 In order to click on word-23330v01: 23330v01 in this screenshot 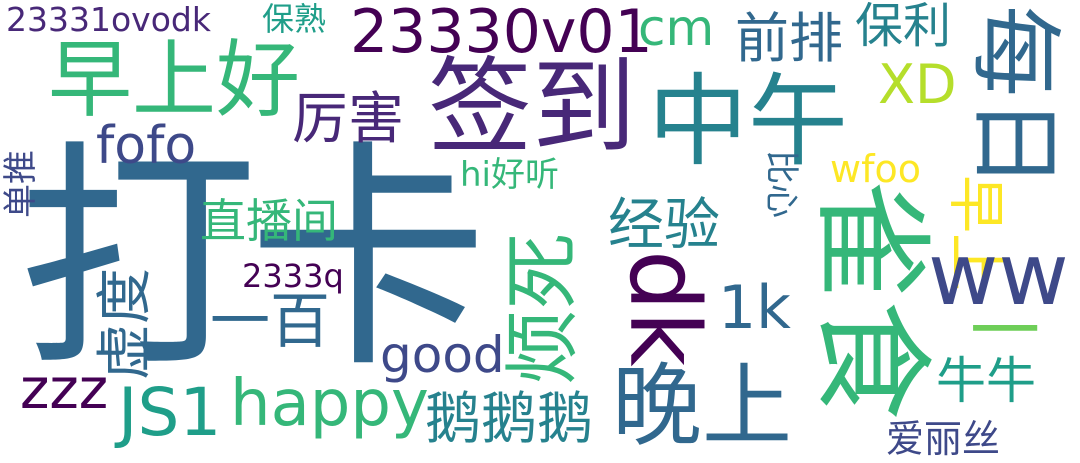, I will do `click(501, 33)`.